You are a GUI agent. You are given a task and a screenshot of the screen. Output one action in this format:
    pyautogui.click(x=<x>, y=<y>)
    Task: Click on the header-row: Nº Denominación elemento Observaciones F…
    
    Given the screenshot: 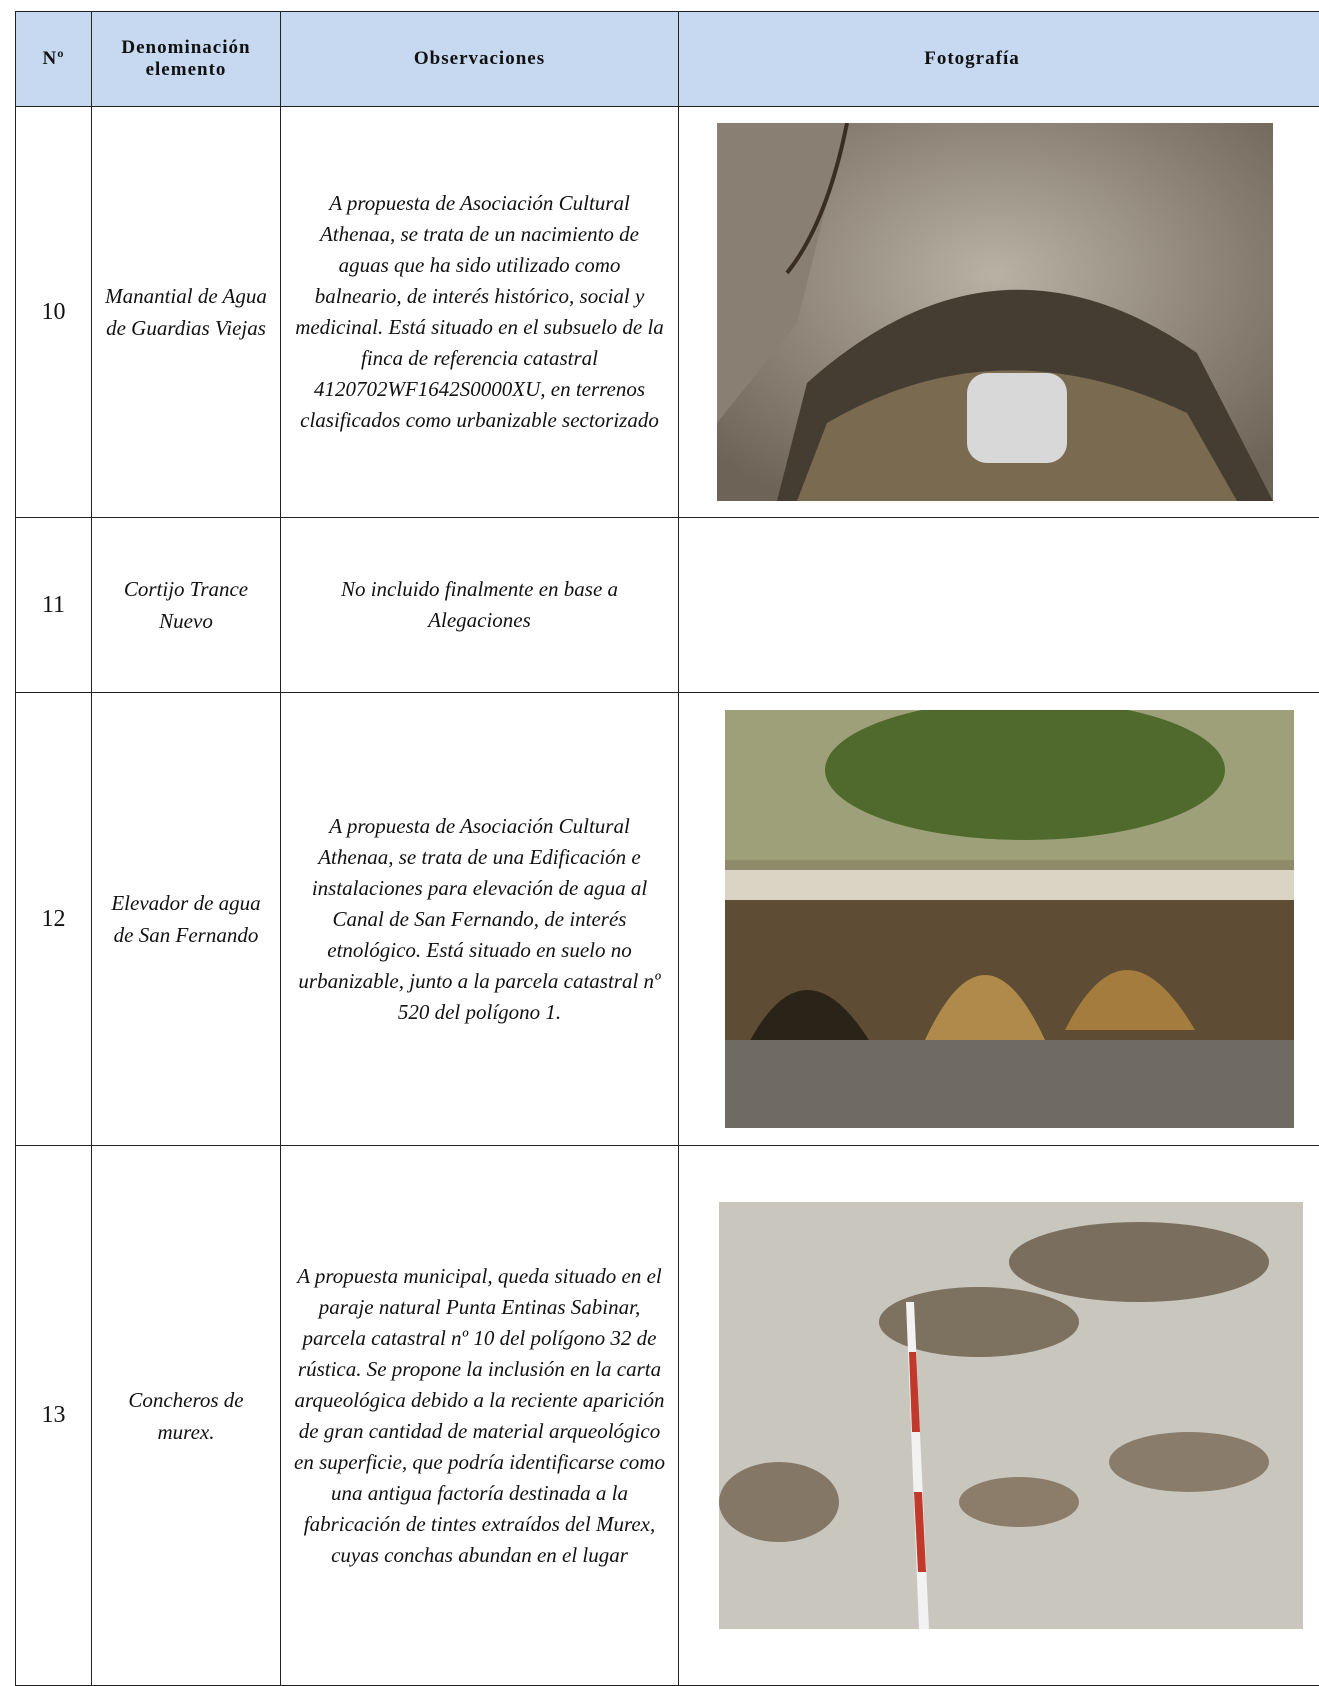 What is the action you would take?
    pyautogui.click(x=667, y=59)
    